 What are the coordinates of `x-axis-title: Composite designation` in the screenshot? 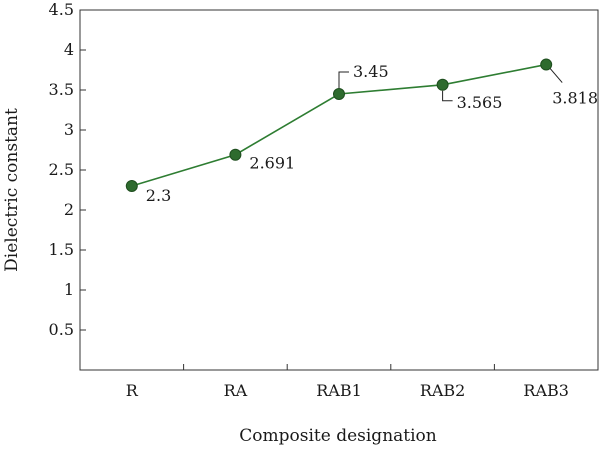 It's located at (338, 436).